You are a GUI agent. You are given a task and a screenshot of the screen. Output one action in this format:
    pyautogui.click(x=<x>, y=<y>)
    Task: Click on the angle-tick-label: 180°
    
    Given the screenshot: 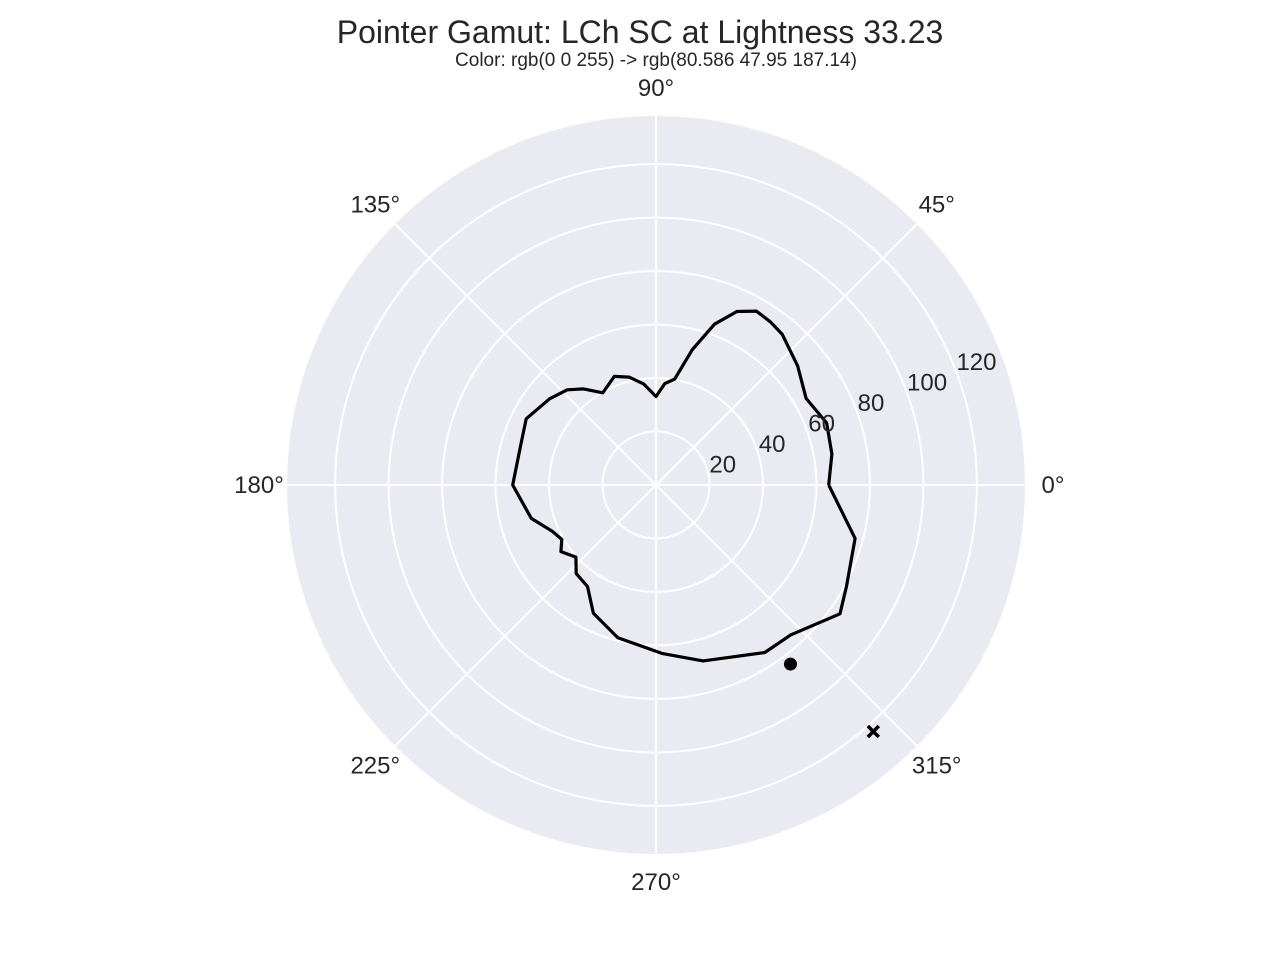 What is the action you would take?
    pyautogui.click(x=259, y=485)
    